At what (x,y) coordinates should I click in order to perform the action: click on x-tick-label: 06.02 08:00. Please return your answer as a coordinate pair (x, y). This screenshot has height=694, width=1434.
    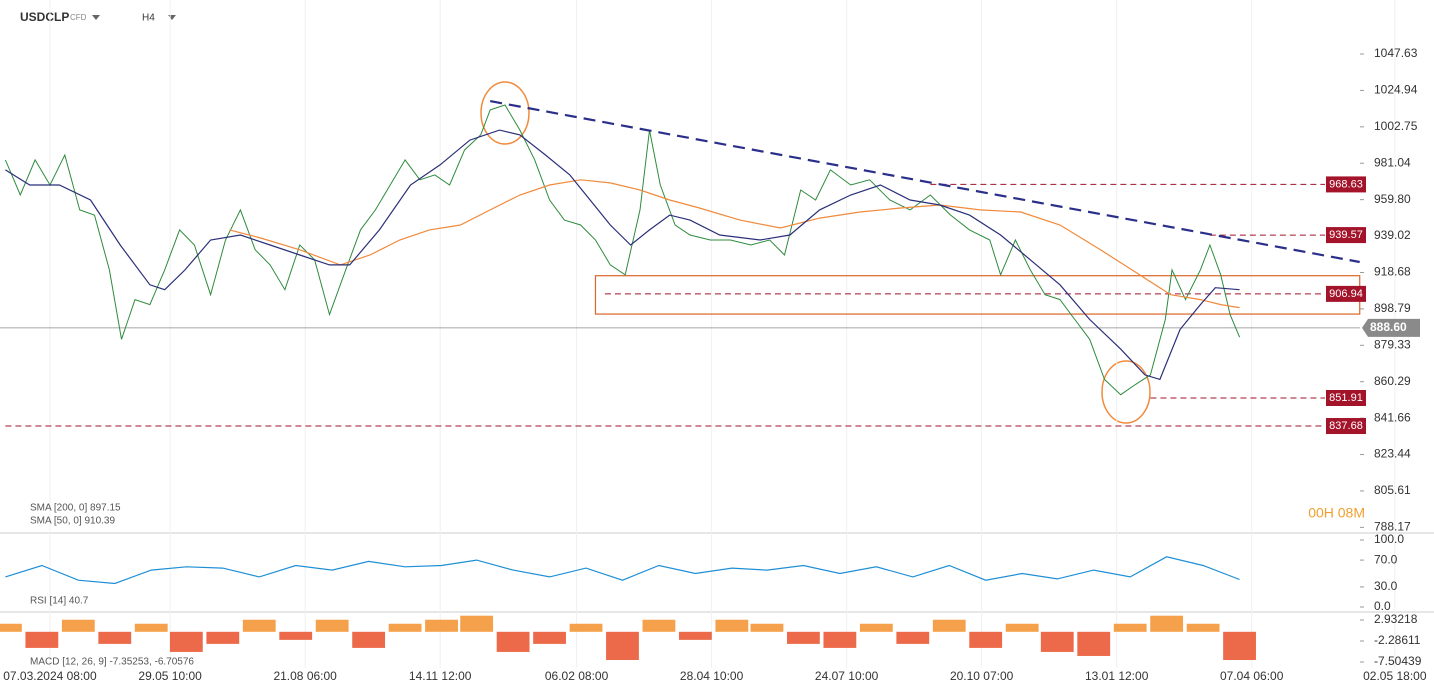
    Looking at the image, I should click on (577, 676).